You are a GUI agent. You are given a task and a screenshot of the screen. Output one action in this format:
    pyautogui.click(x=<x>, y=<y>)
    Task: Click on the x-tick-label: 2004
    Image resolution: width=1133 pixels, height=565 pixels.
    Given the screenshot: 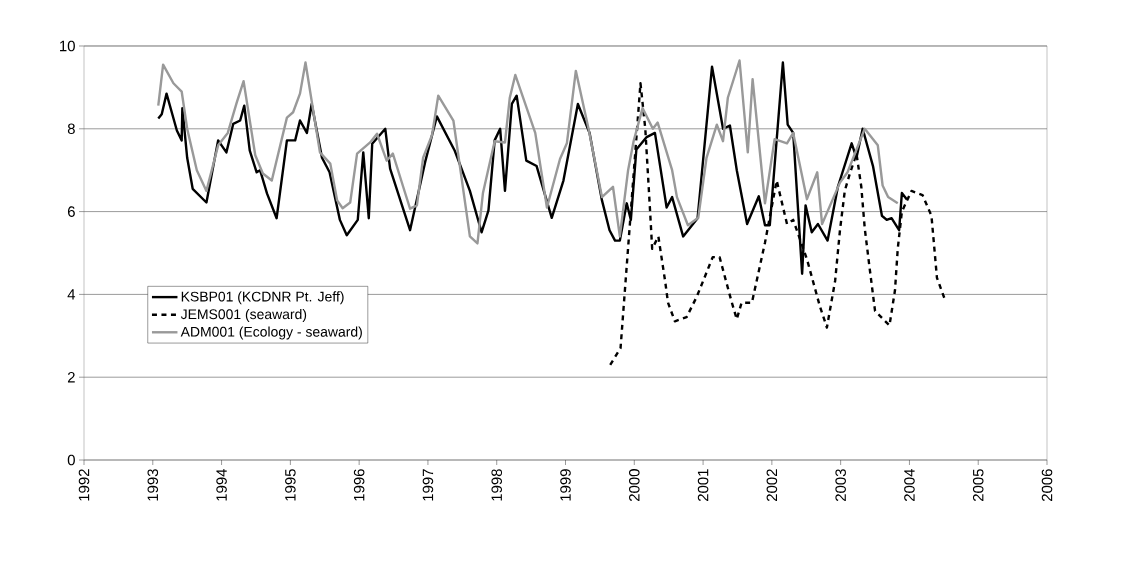 What is the action you would take?
    pyautogui.click(x=909, y=485)
    